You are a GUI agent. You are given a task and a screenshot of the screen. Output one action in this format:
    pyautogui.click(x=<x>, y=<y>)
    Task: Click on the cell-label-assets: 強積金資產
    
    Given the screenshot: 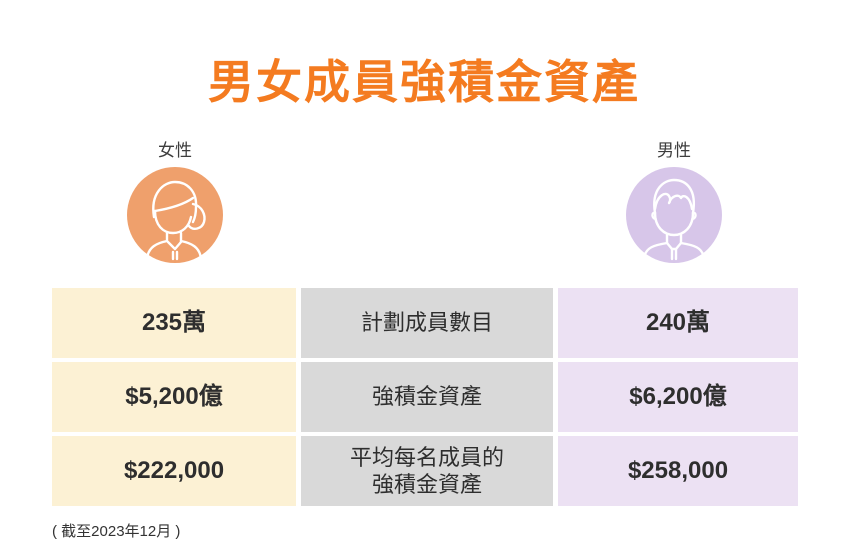 What is the action you would take?
    pyautogui.click(x=427, y=397)
    